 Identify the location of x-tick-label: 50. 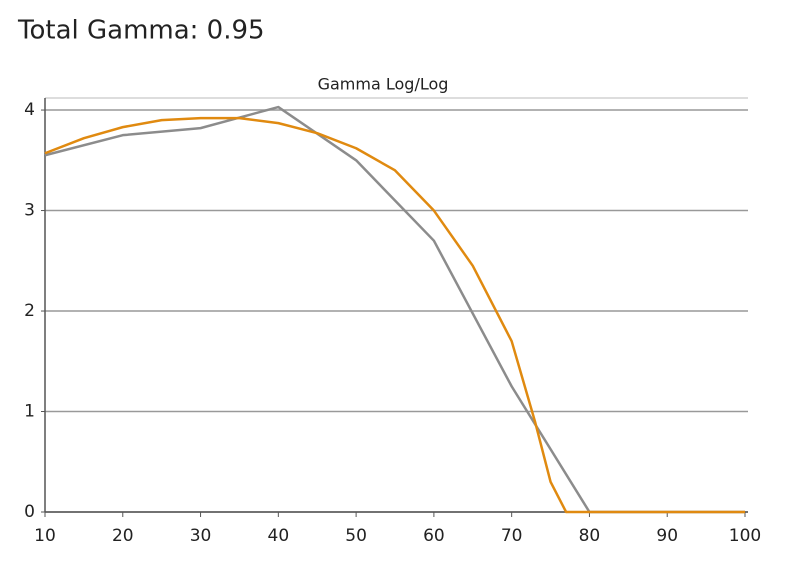
(356, 536).